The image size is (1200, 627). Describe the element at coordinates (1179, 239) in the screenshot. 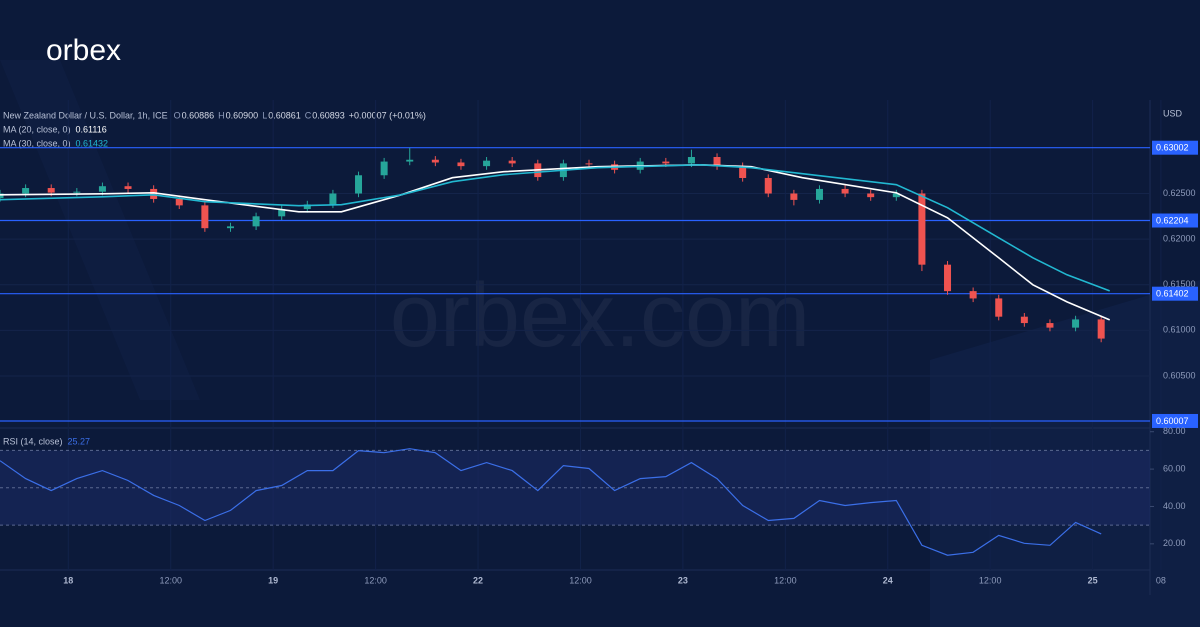

I see `y-tick-label: 0.62000` at that location.